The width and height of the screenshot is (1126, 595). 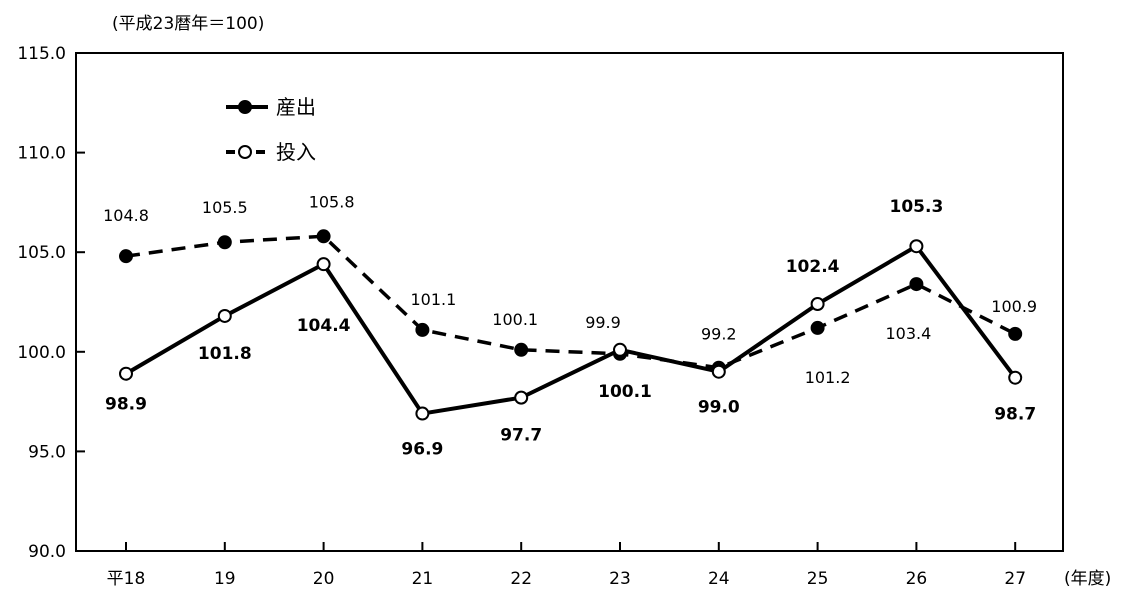 What do you see at coordinates (41, 154) in the screenshot?
I see `y-tick-label: 110.0` at bounding box center [41, 154].